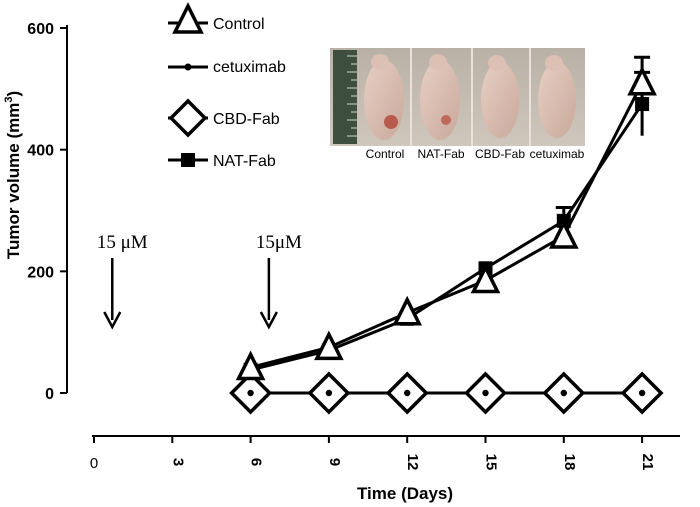 This screenshot has height=507, width=700. What do you see at coordinates (246, 119) in the screenshot?
I see `legend-label-cbd-fab: CBD-Fab` at bounding box center [246, 119].